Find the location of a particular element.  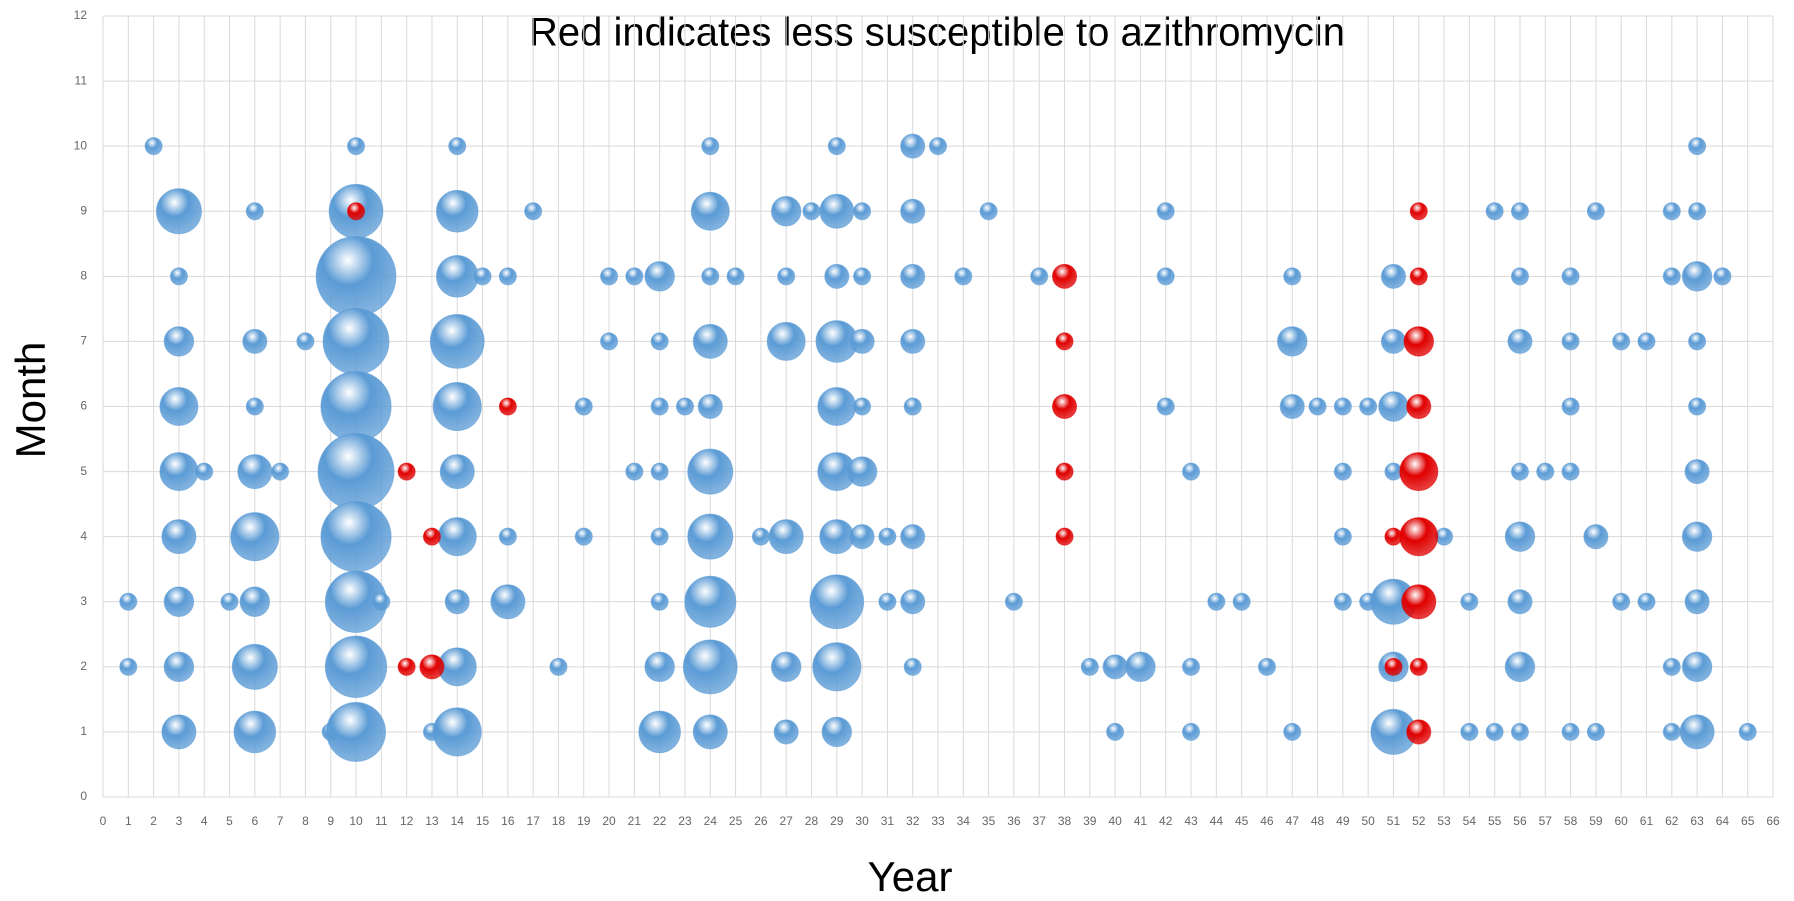

x-tick-label: 25 is located at coordinates (736, 821).